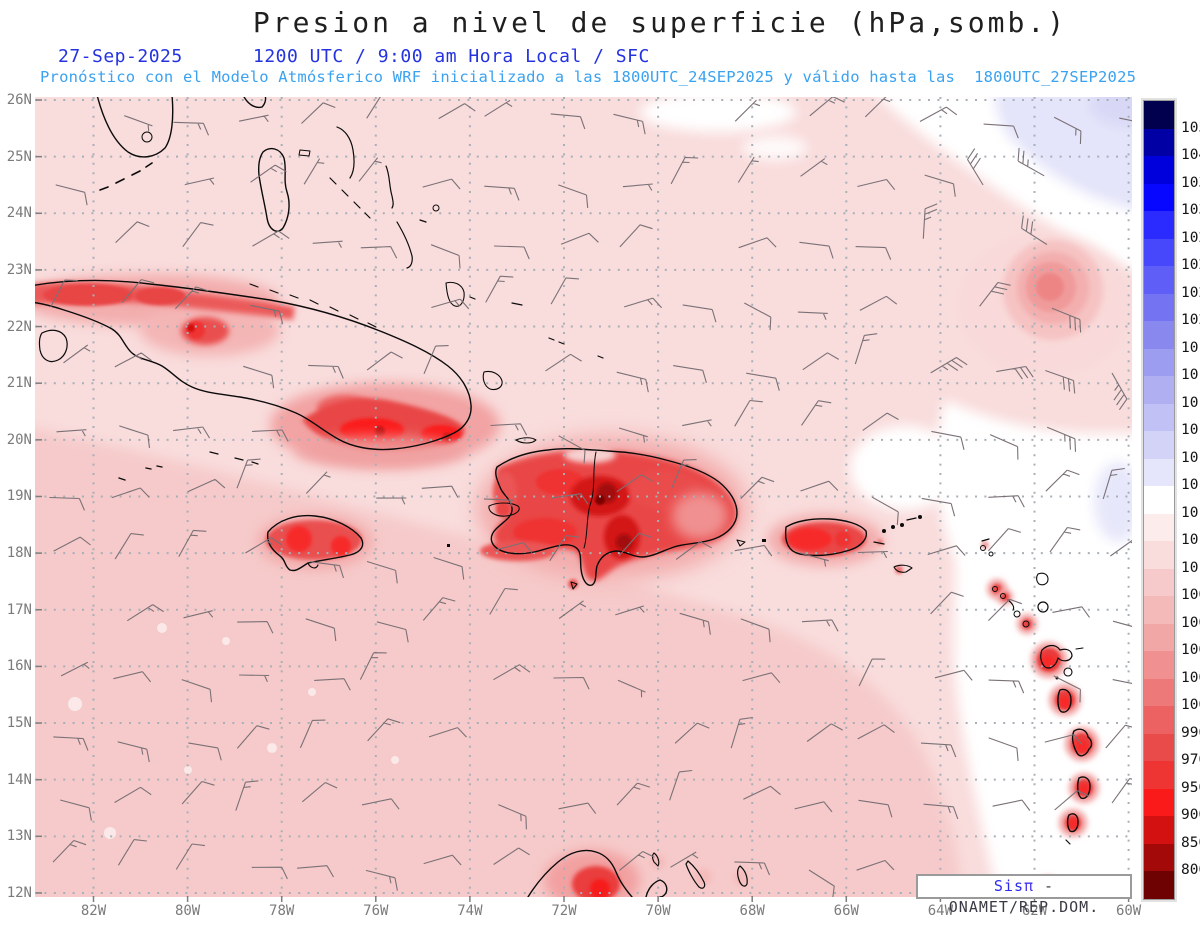 The width and height of the screenshot is (1200, 927). Describe the element at coordinates (1190, 320) in the screenshot. I see `colorbar-label: 1020` at that location.